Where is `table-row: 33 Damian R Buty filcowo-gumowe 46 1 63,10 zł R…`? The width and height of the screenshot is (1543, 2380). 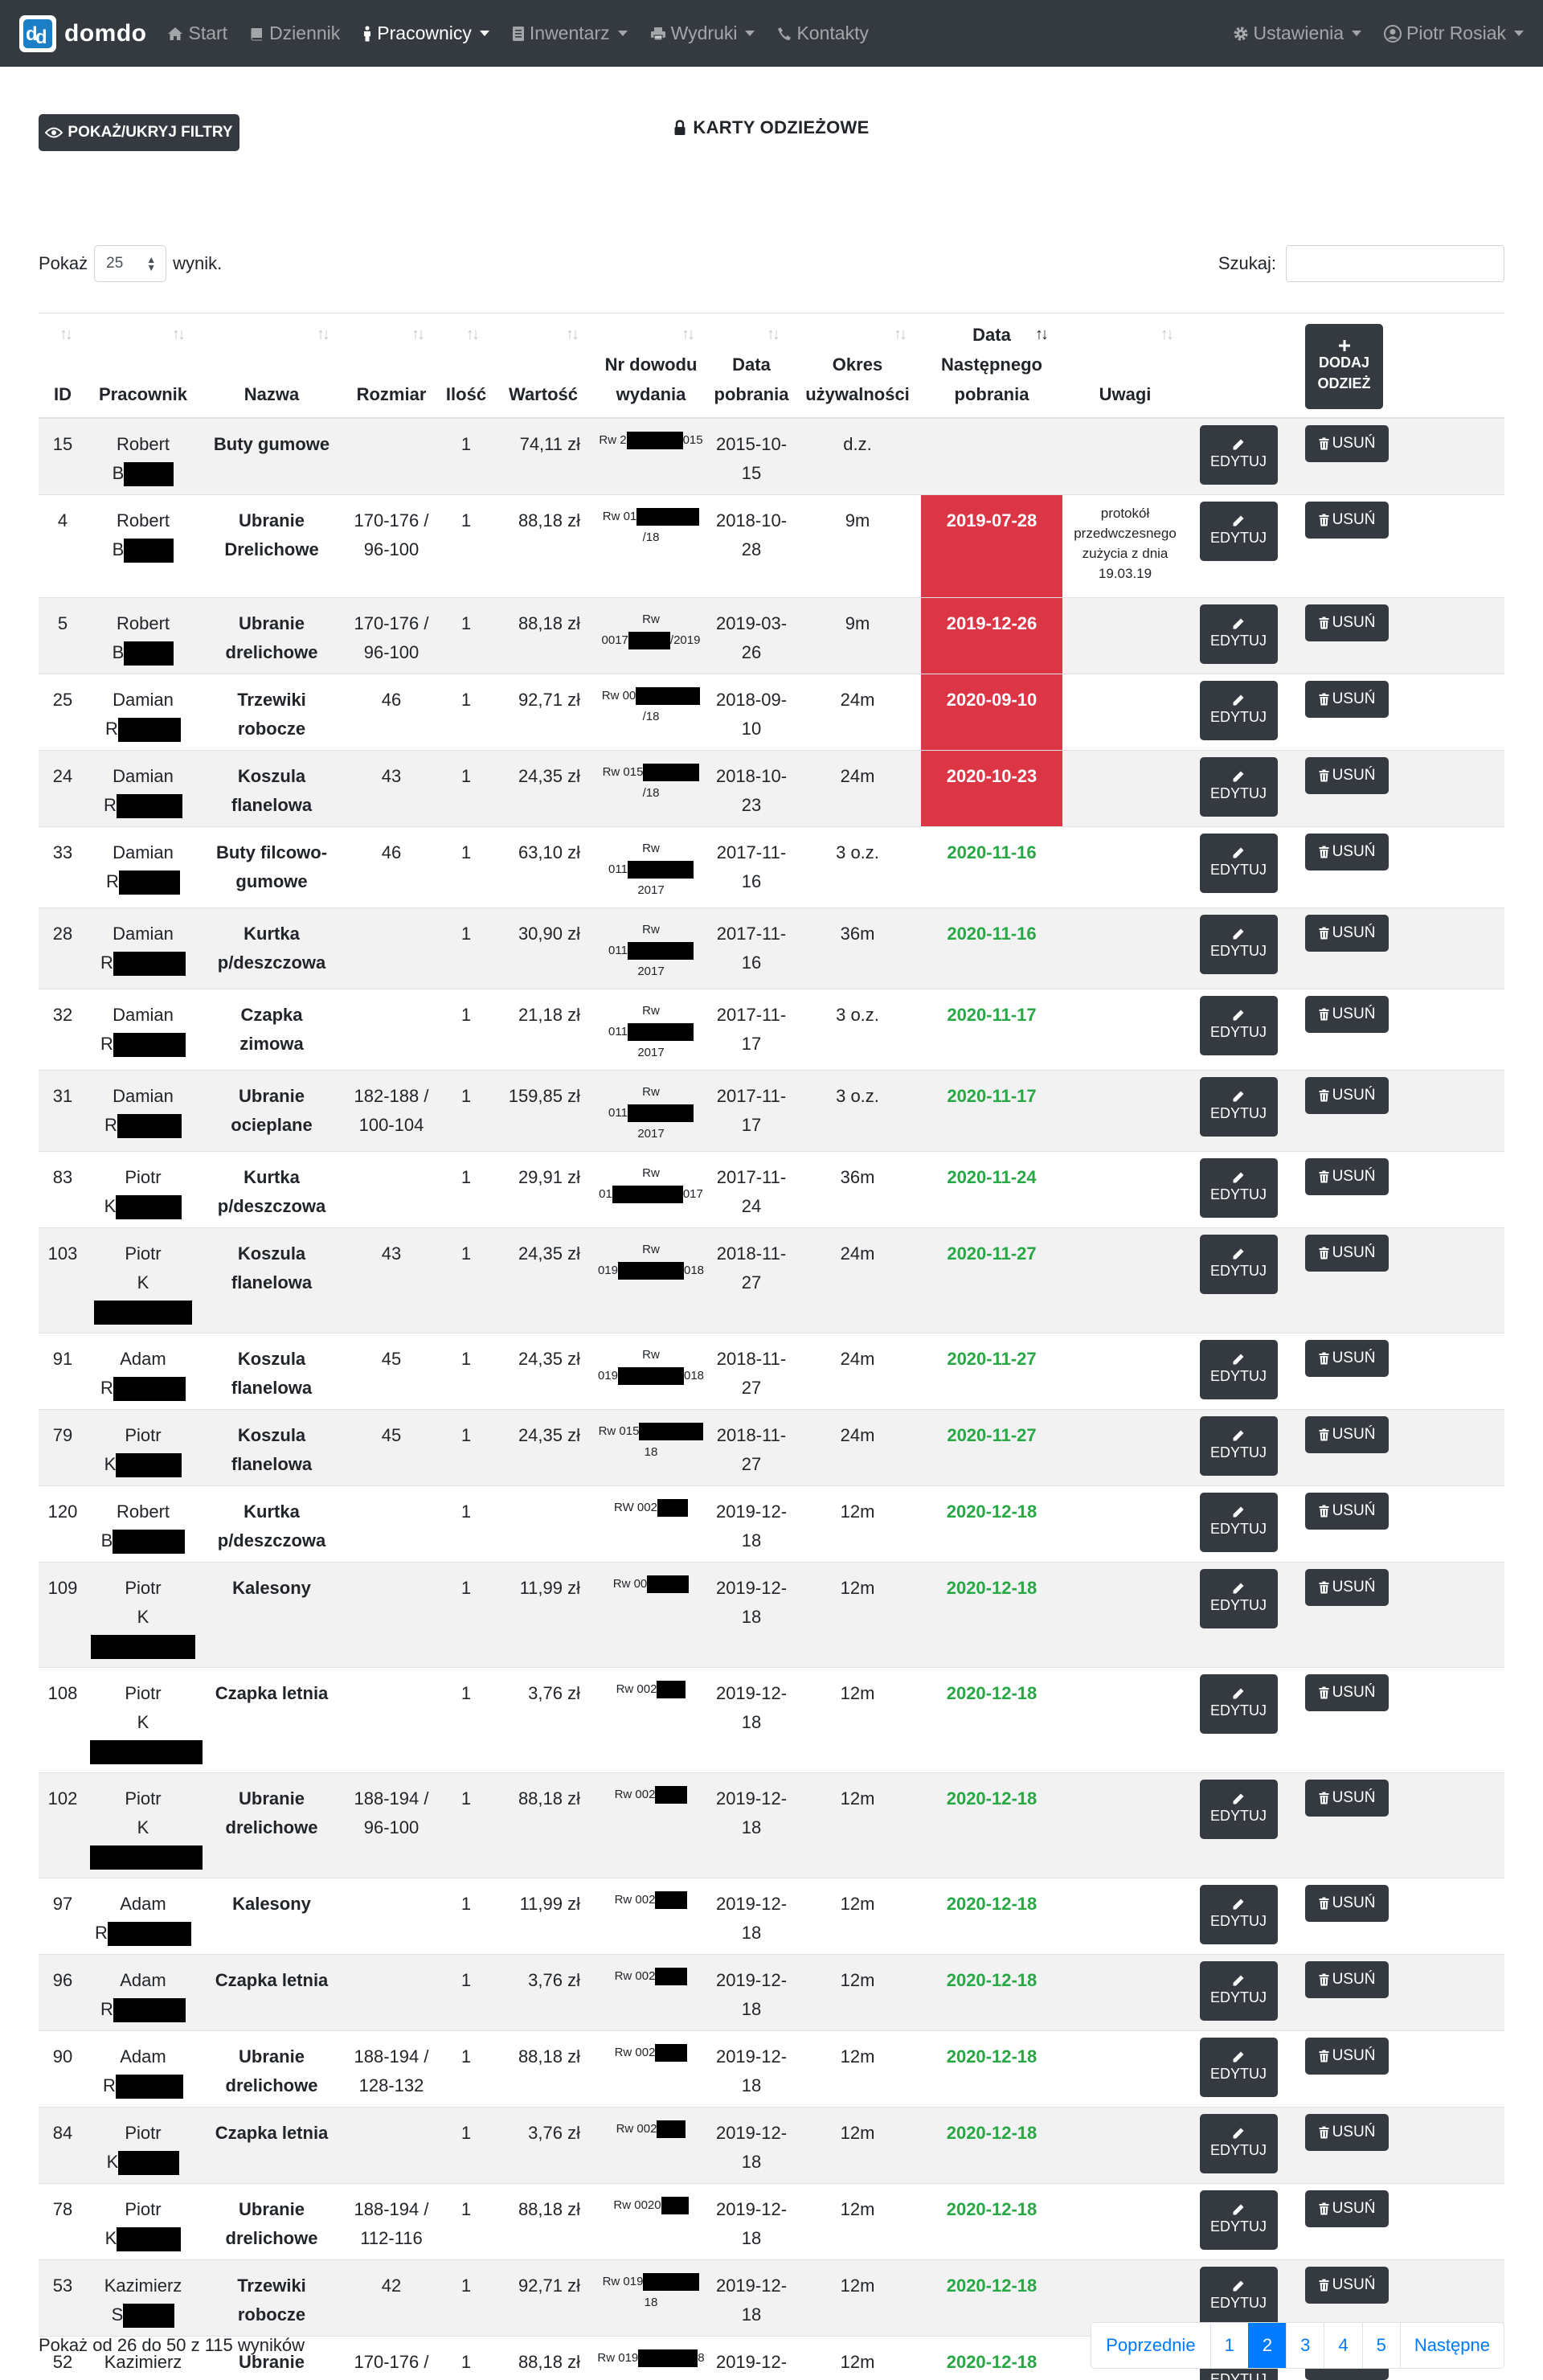
table-row: 33 Damian R Buty filcowo-gumowe 46 1 63,10 zł R… is located at coordinates (771, 867).